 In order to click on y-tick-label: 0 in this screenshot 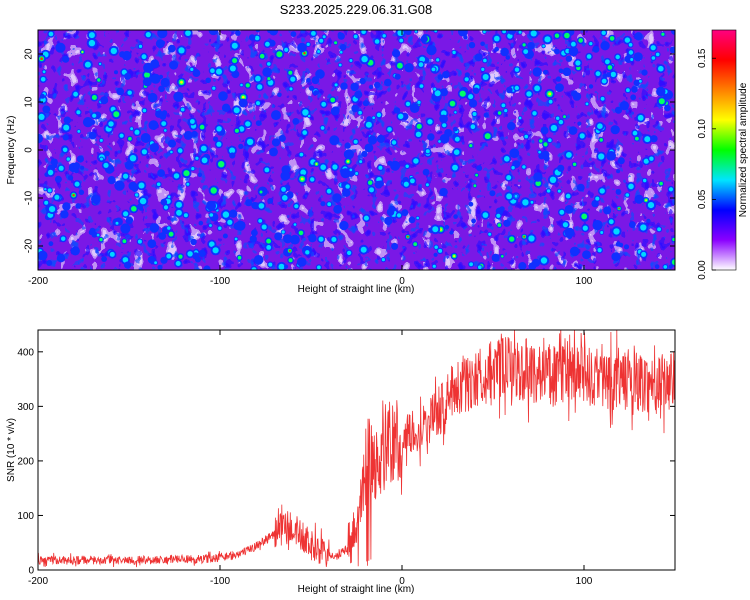, I will do `click(31, 571)`.